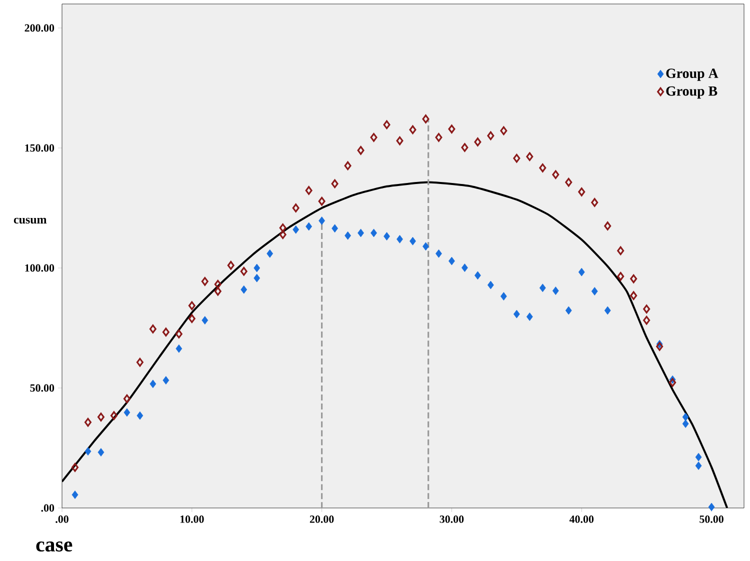 This screenshot has width=750, height=561. Describe the element at coordinates (62, 519) in the screenshot. I see `x-tick-label: .00` at that location.